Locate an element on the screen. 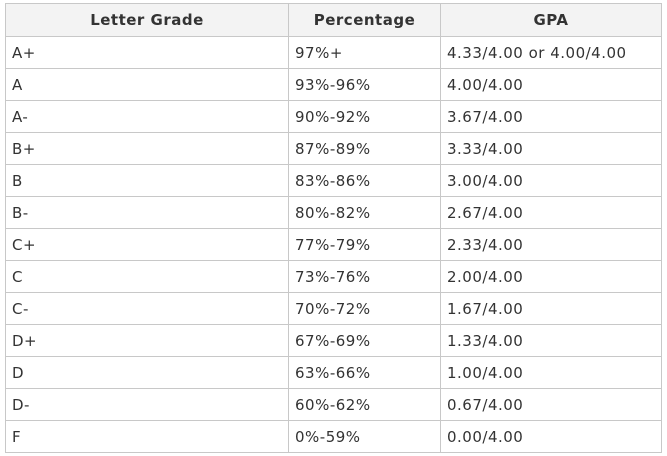 Image resolution: width=667 pixels, height=456 pixels. table-row: C- 70%-72% 1.67/4.00 is located at coordinates (333, 308).